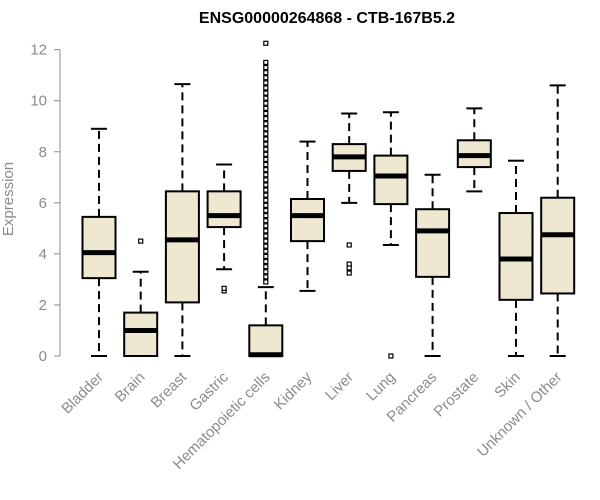 This screenshot has width=600, height=500. I want to click on y-tick-label: 4, so click(43, 254).